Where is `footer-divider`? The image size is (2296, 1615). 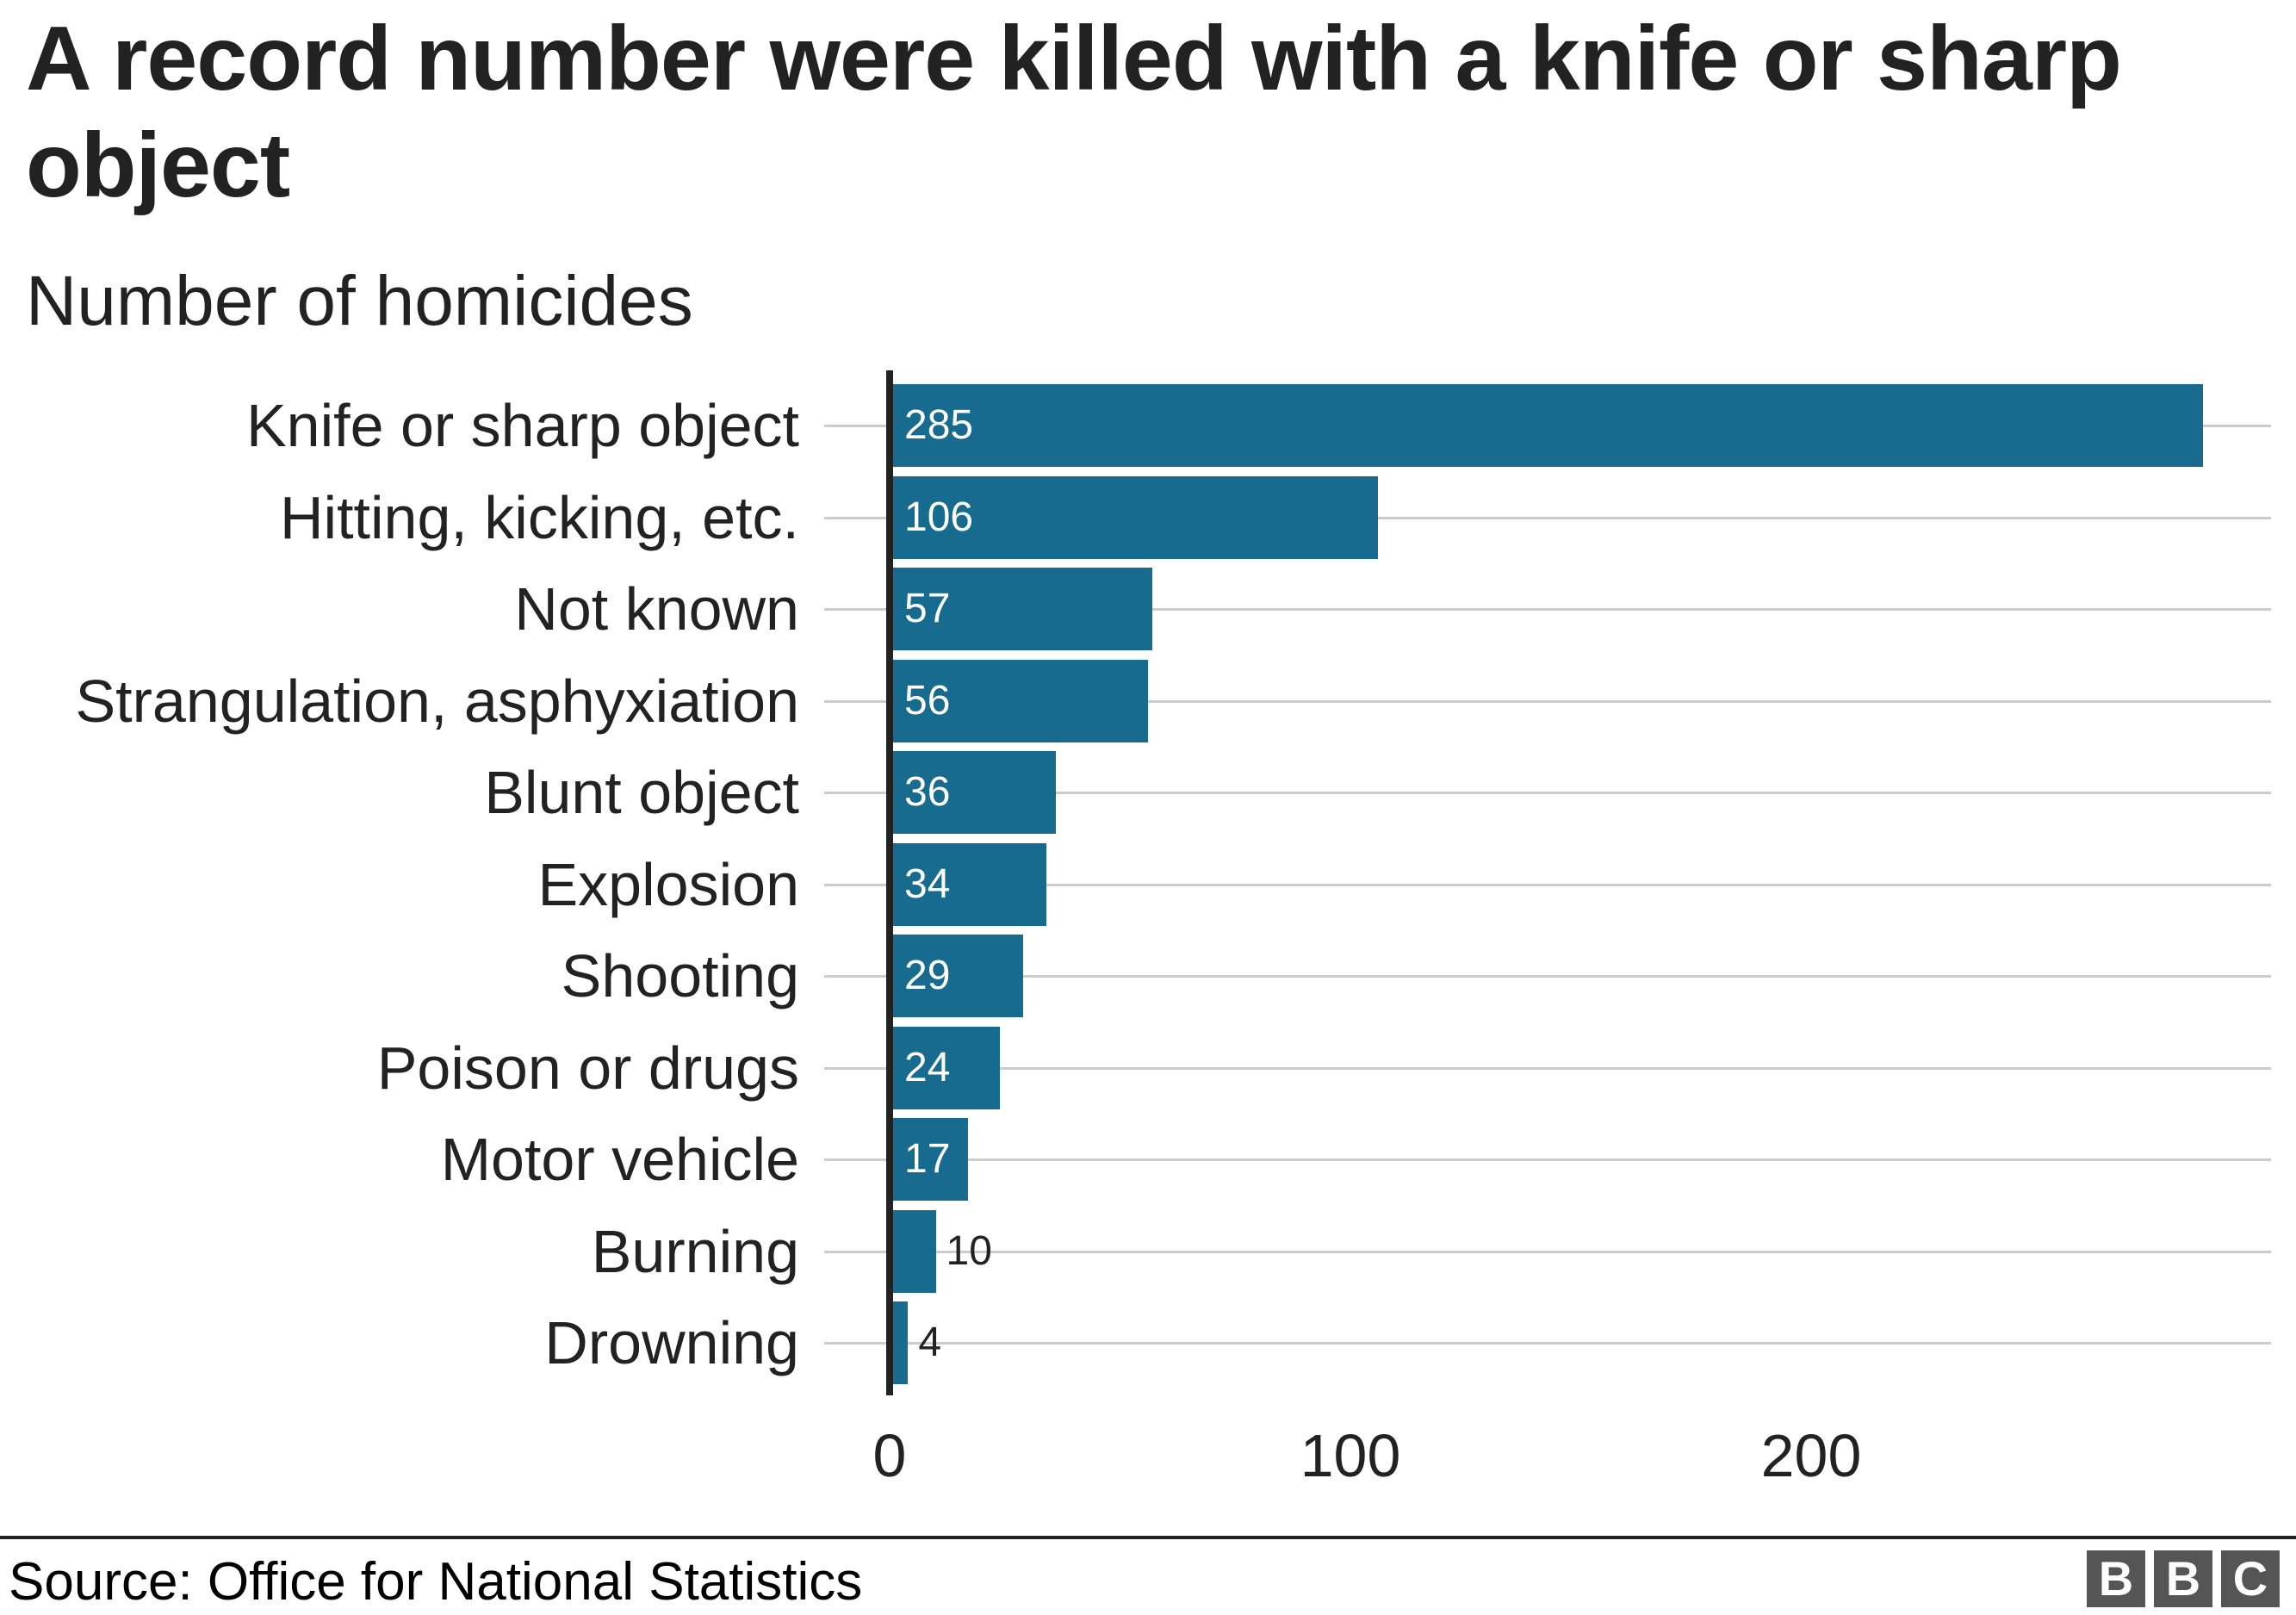 footer-divider is located at coordinates (1148, 1537).